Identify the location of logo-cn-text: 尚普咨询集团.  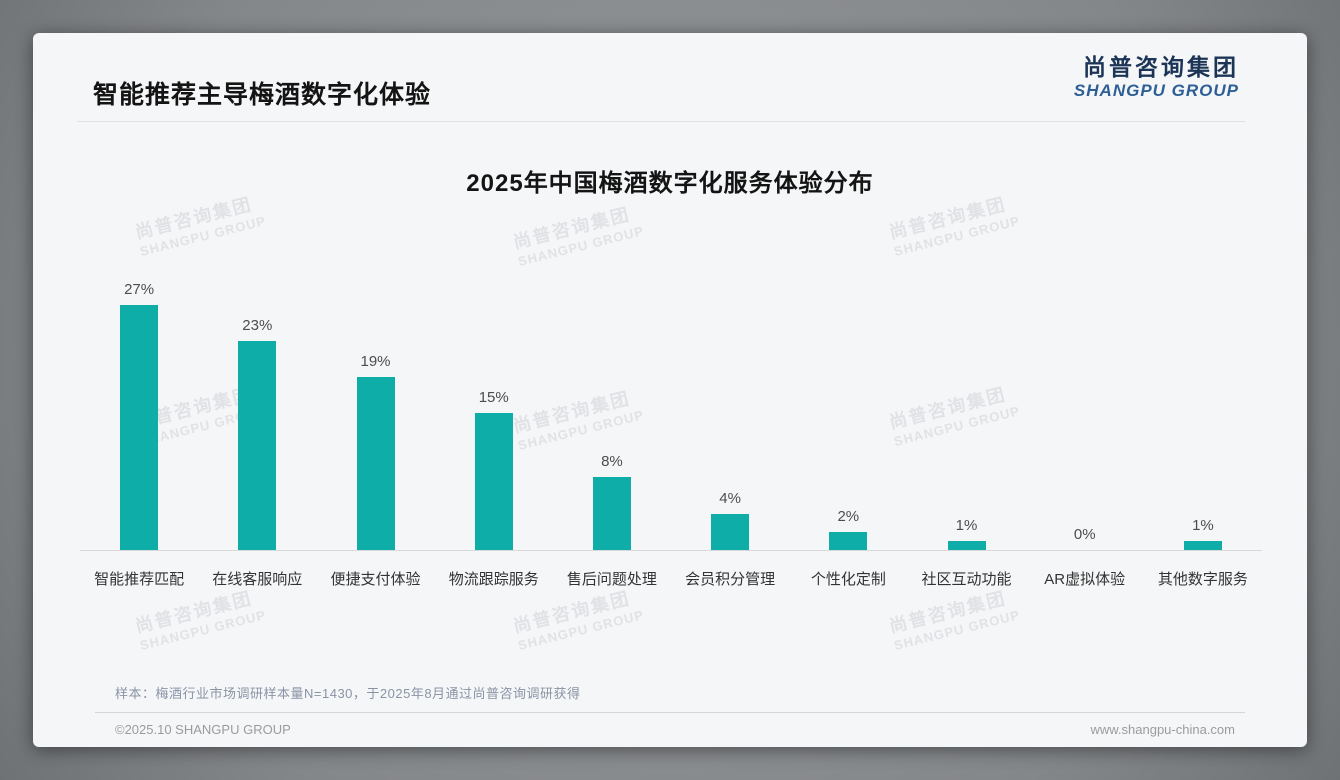
(1161, 67).